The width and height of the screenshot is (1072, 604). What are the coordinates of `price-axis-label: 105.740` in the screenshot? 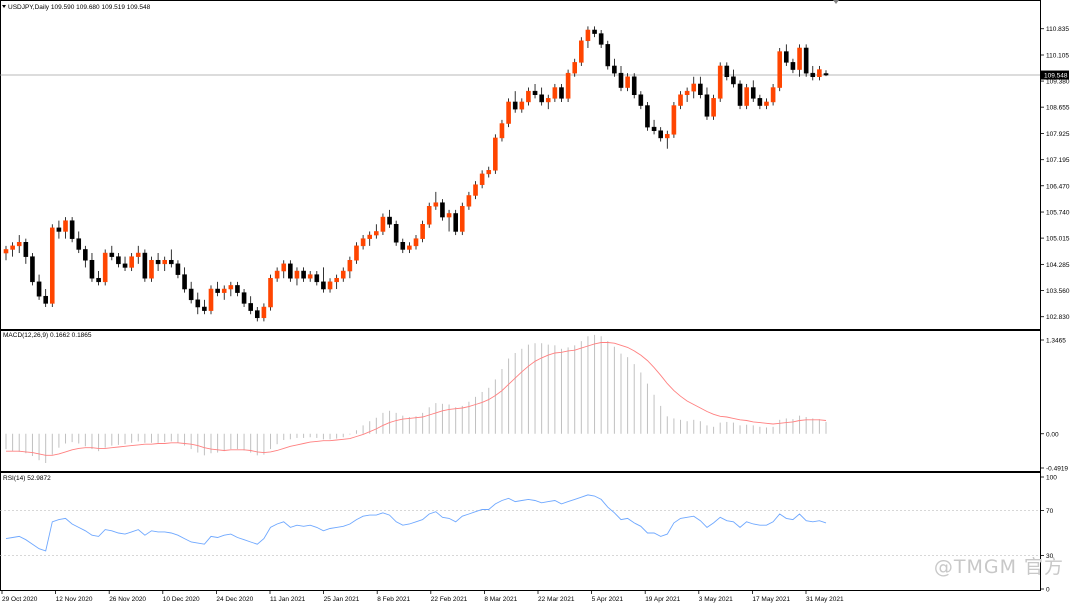 It's located at (1058, 213).